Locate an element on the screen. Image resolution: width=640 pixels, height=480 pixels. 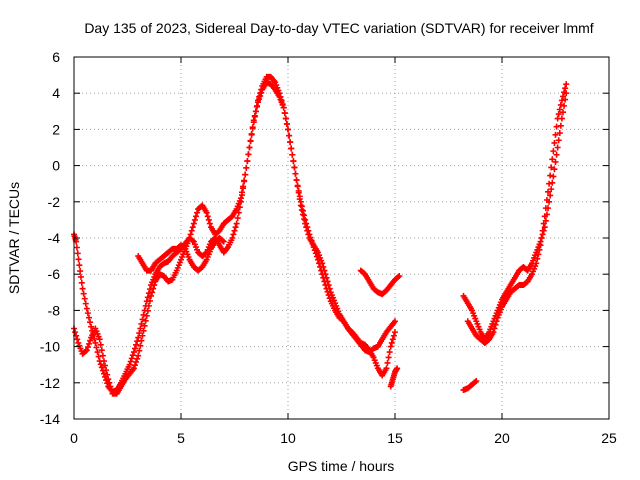
y-tick-label: -8 is located at coordinates (54, 310).